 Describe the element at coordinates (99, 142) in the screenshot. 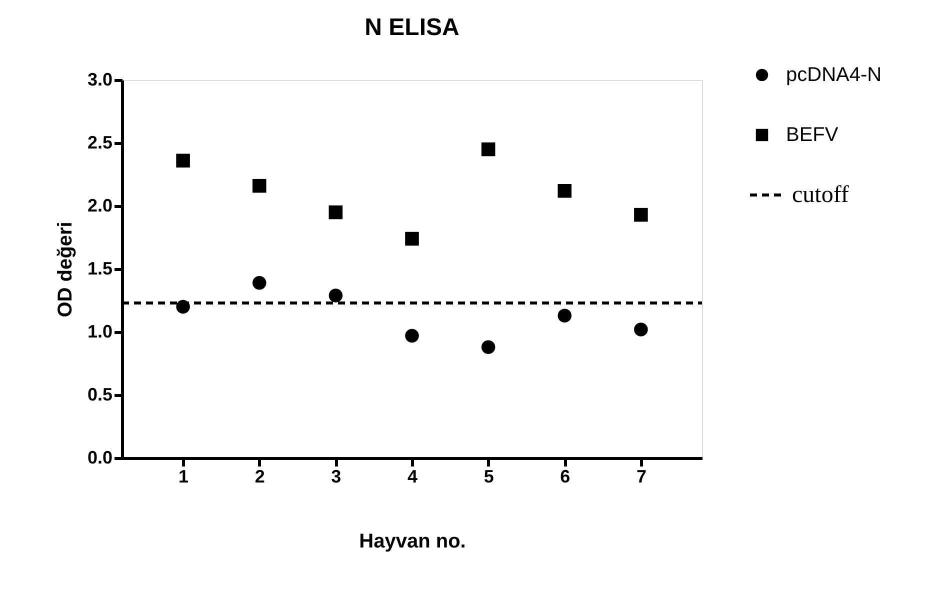

I see `y-tick-label: 2.5` at that location.